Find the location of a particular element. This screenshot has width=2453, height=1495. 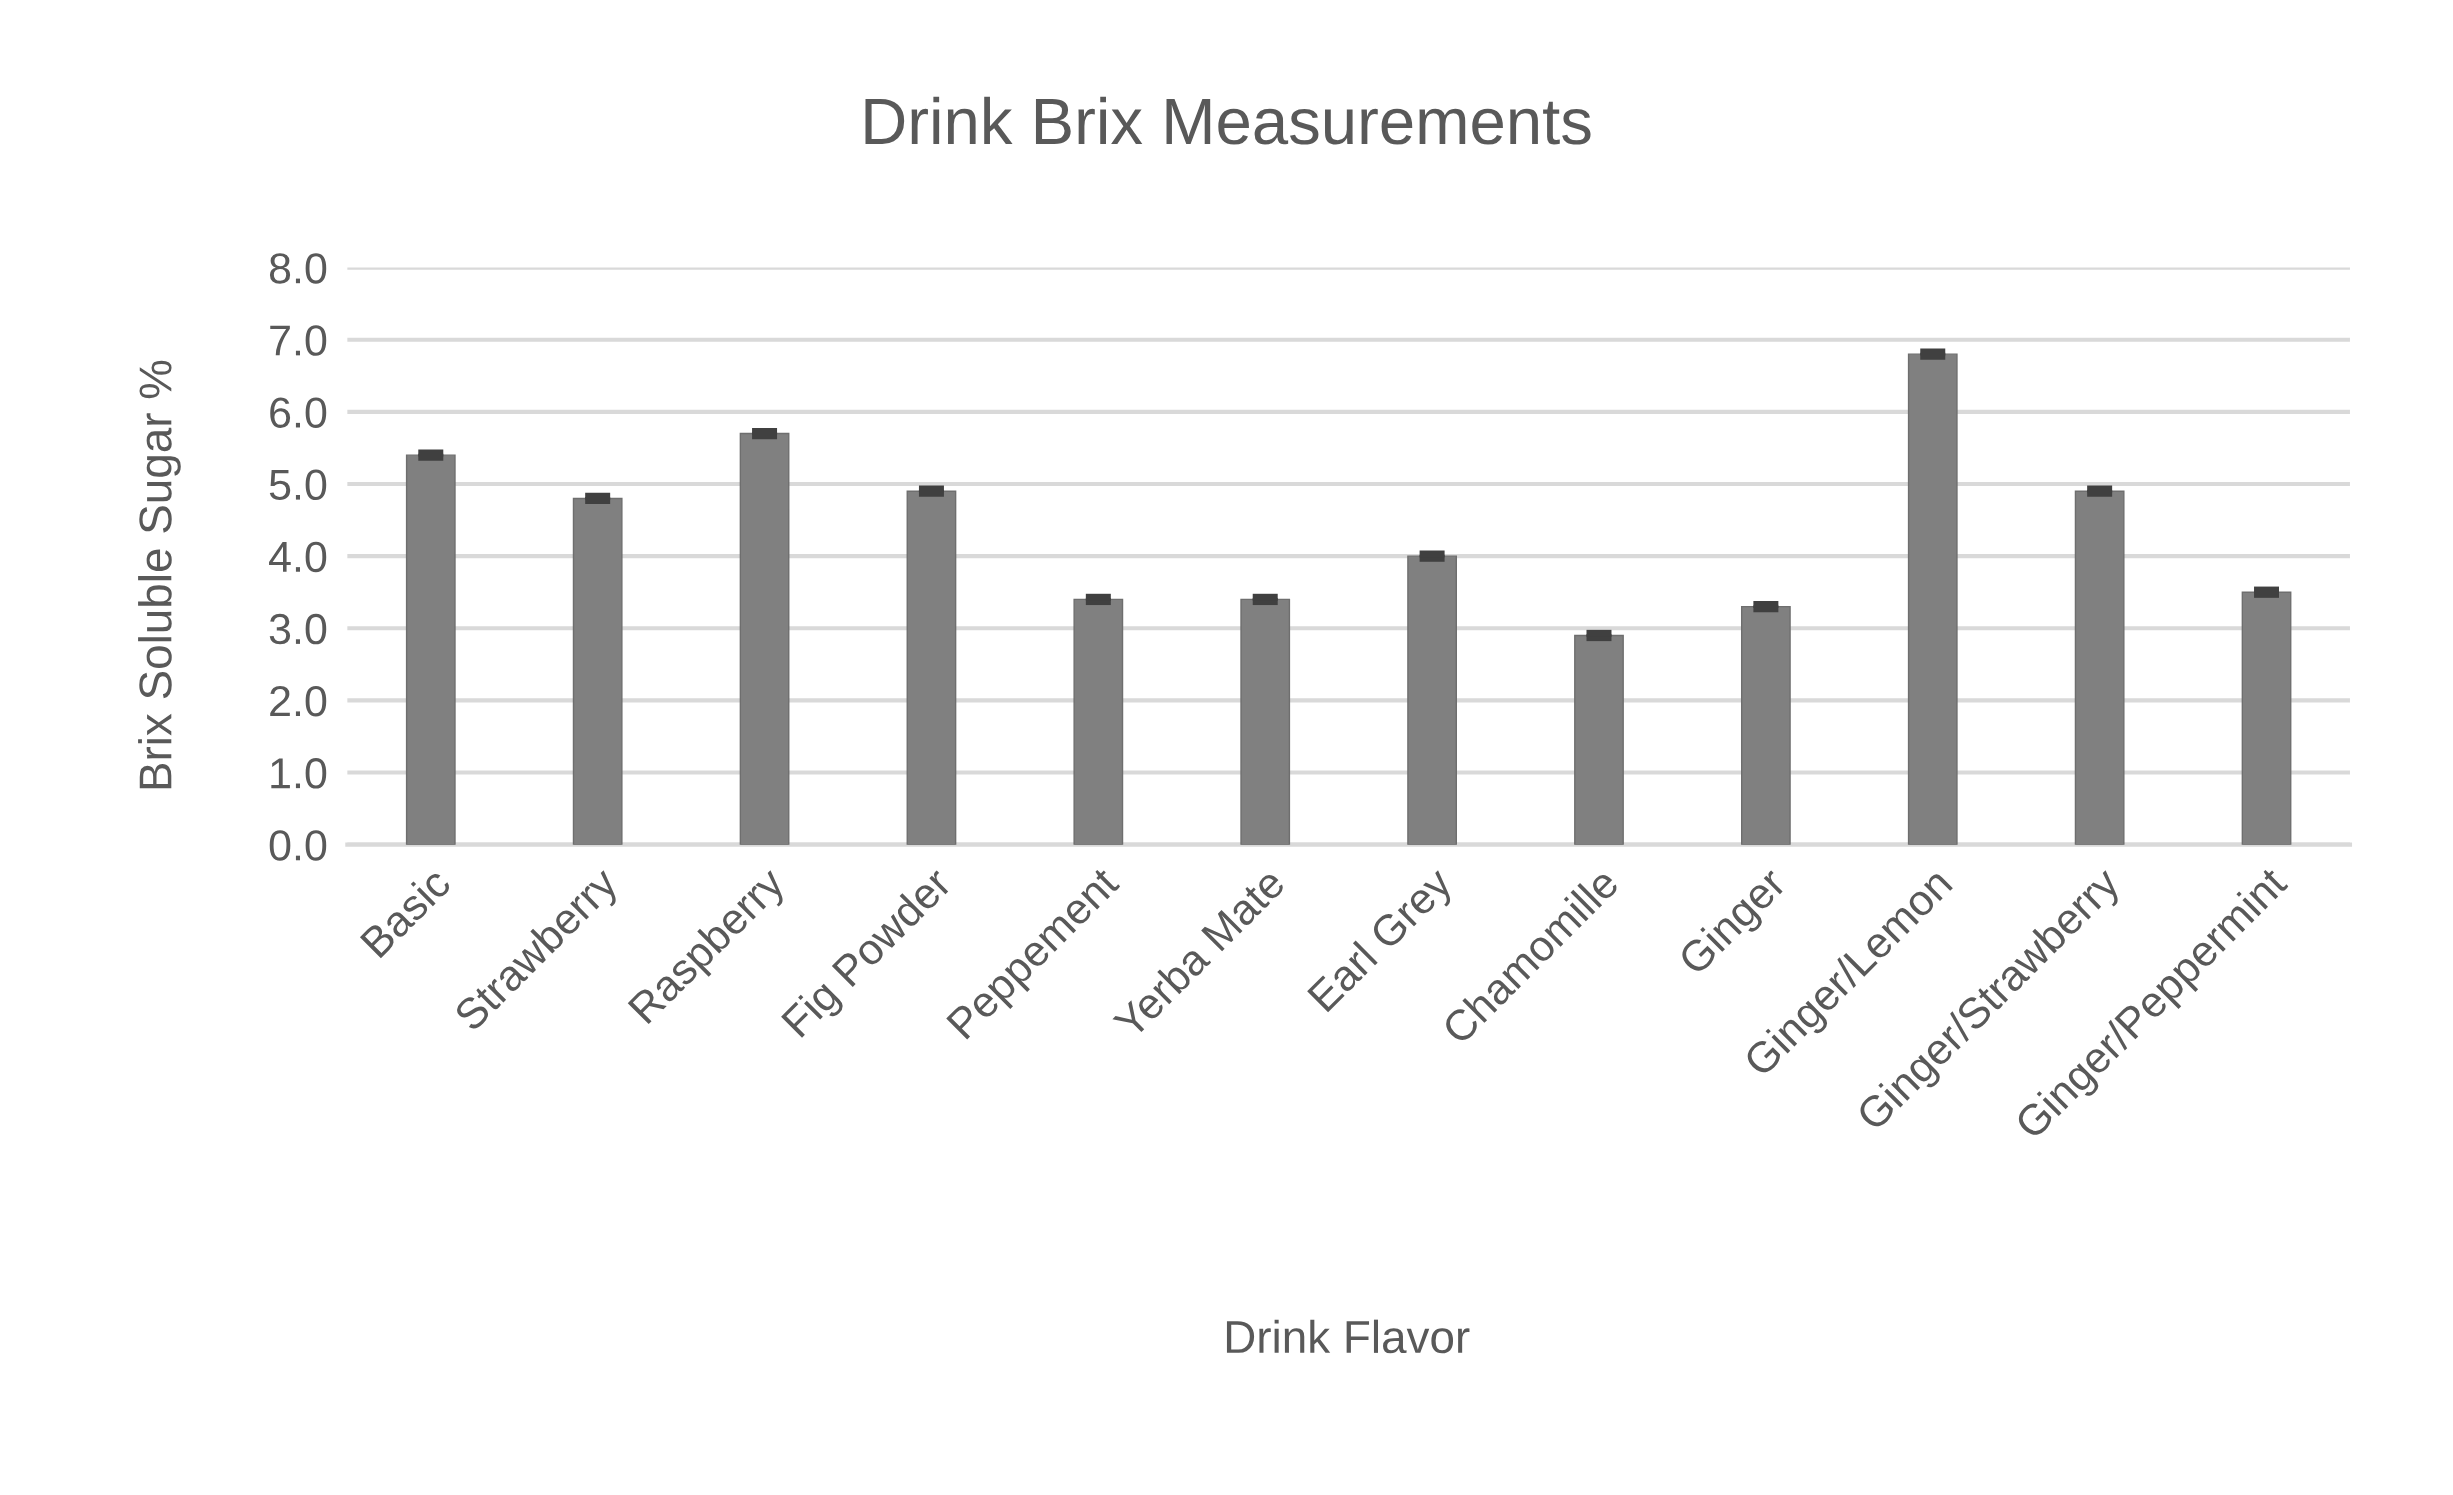

y-tick-label: 7.0 is located at coordinates (298, 340).